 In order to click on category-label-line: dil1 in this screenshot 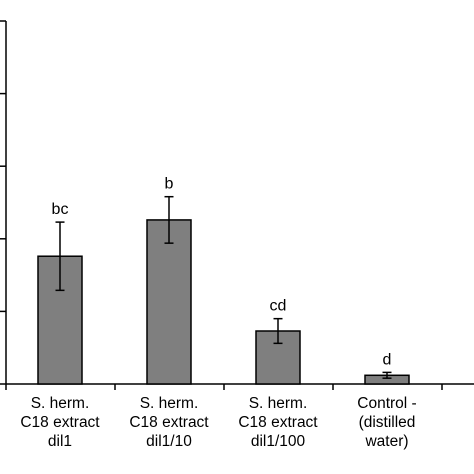, I will do `click(60, 441)`.